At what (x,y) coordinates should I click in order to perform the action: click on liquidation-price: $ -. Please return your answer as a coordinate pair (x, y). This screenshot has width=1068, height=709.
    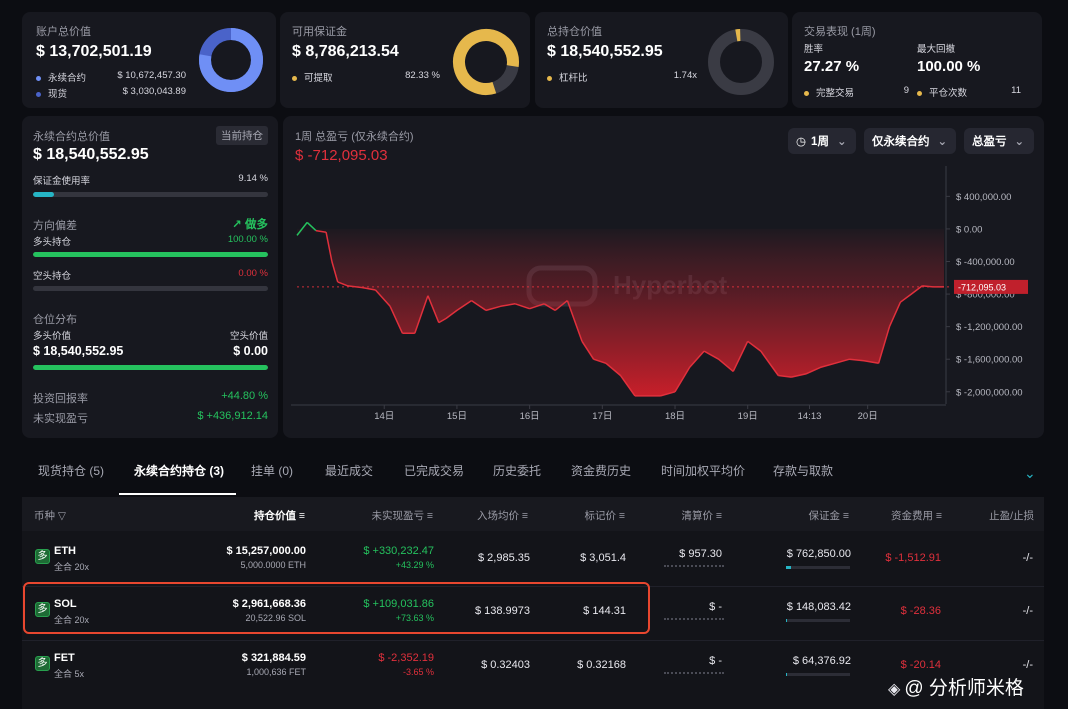
    Looking at the image, I should click on (715, 661).